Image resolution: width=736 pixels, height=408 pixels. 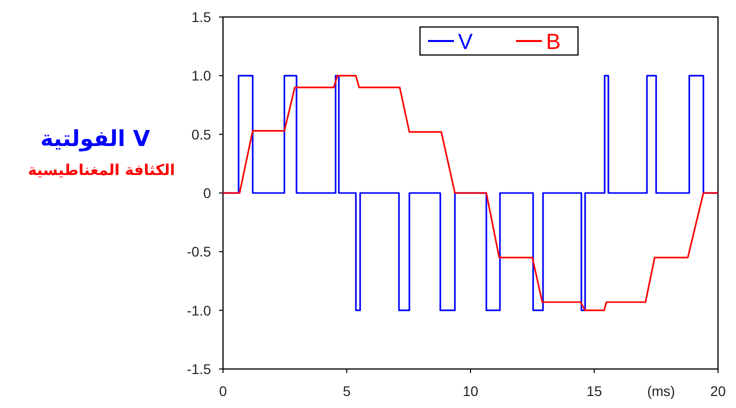 I want to click on y-tick-label: -1.5, so click(x=199, y=369).